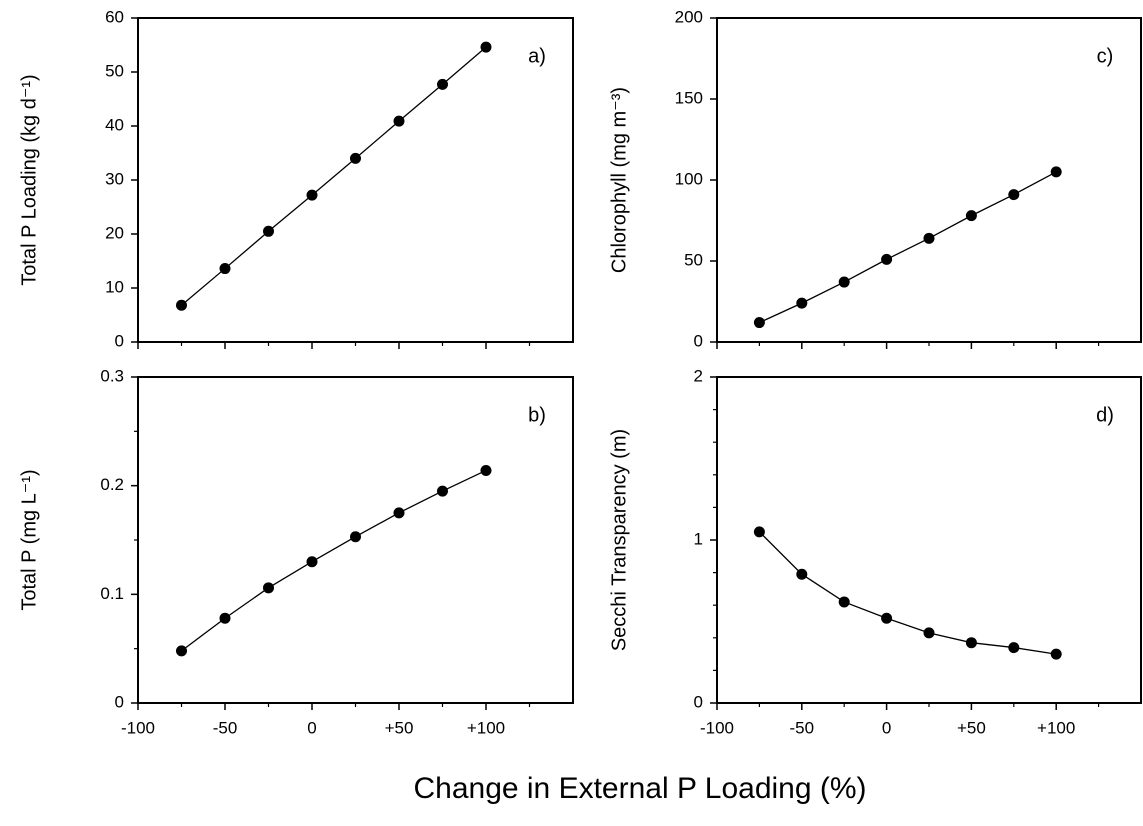 The width and height of the screenshot is (1143, 826). Describe the element at coordinates (689, 178) in the screenshot. I see `y-tick-label: 100` at that location.